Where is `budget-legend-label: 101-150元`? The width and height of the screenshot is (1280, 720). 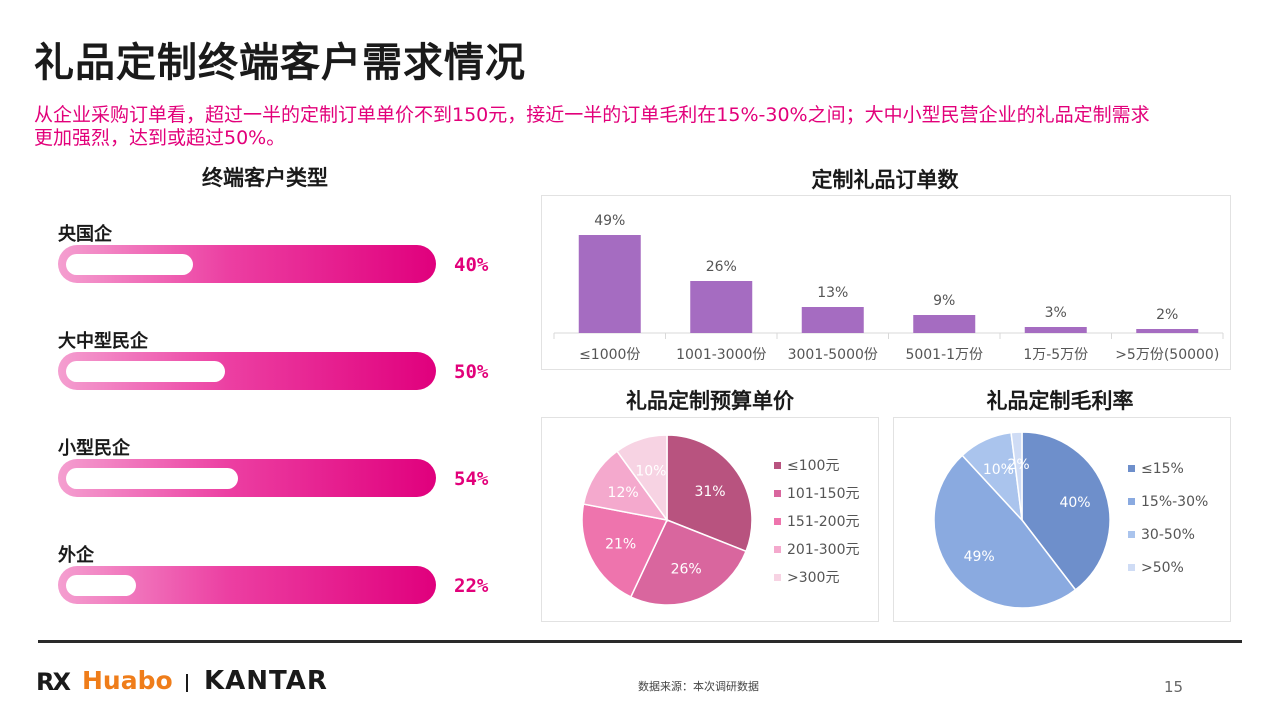
budget-legend-label: 101-150元 is located at coordinates (823, 494).